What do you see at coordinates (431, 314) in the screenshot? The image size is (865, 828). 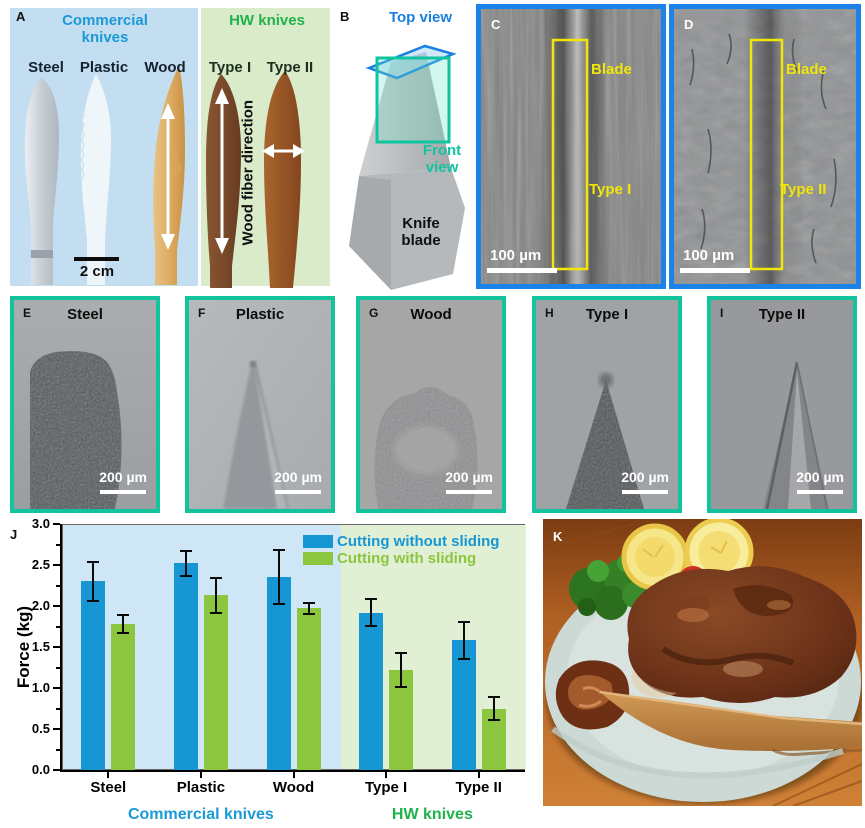 I see `micrograph-name: Wood` at bounding box center [431, 314].